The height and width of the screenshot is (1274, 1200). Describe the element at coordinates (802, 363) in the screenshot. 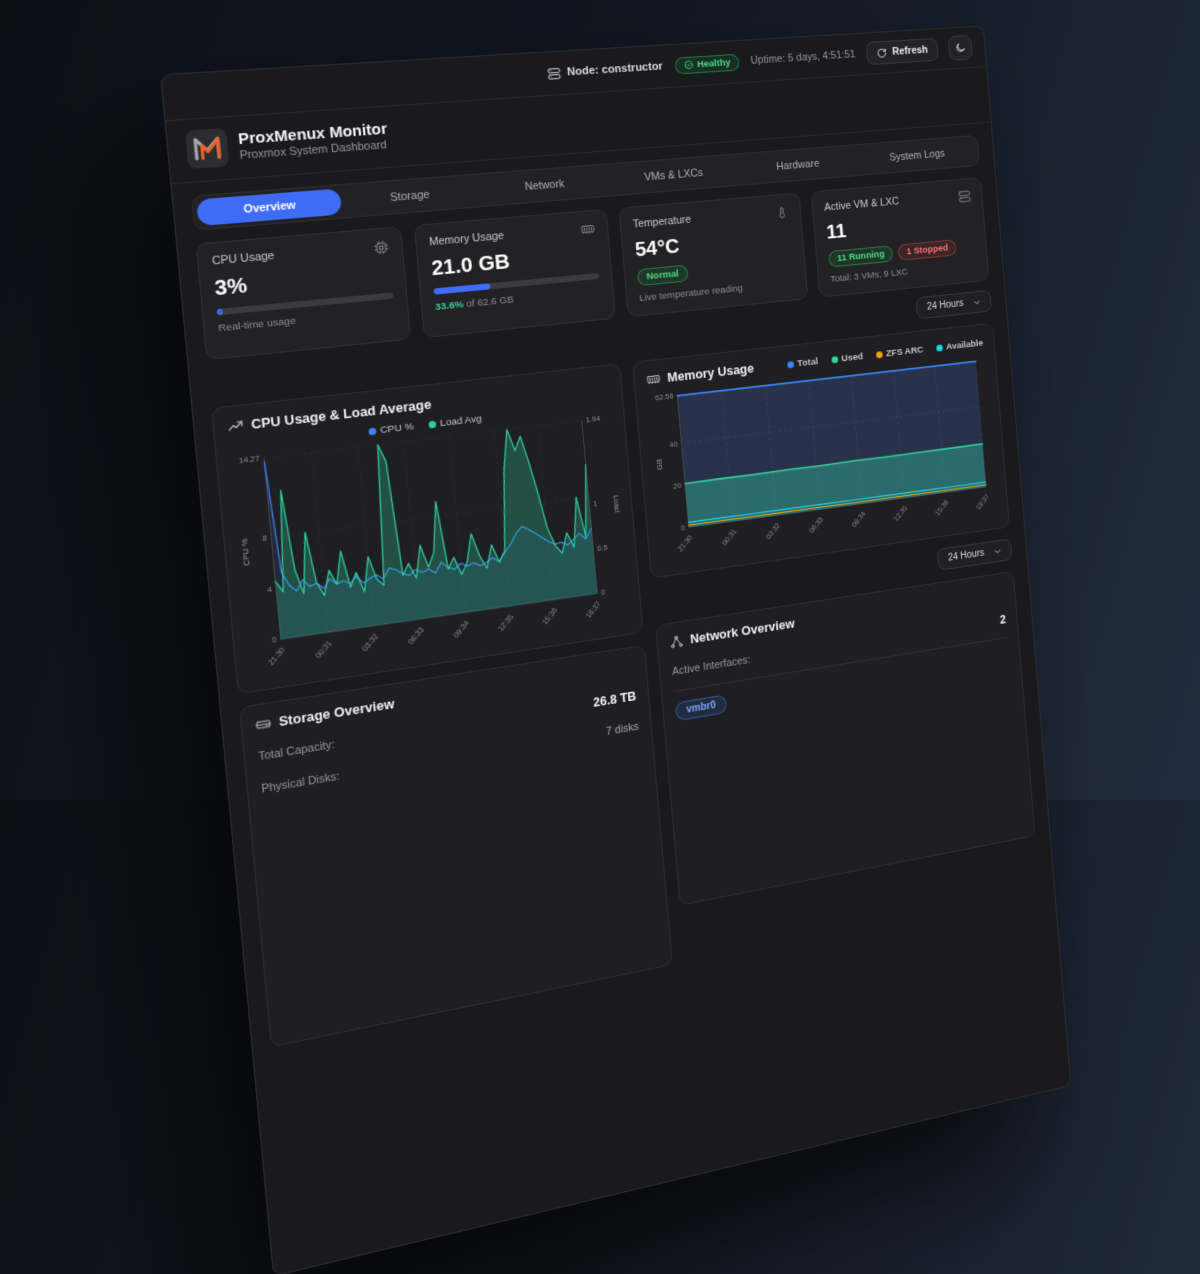

I see `legend-item-total: Total` at that location.